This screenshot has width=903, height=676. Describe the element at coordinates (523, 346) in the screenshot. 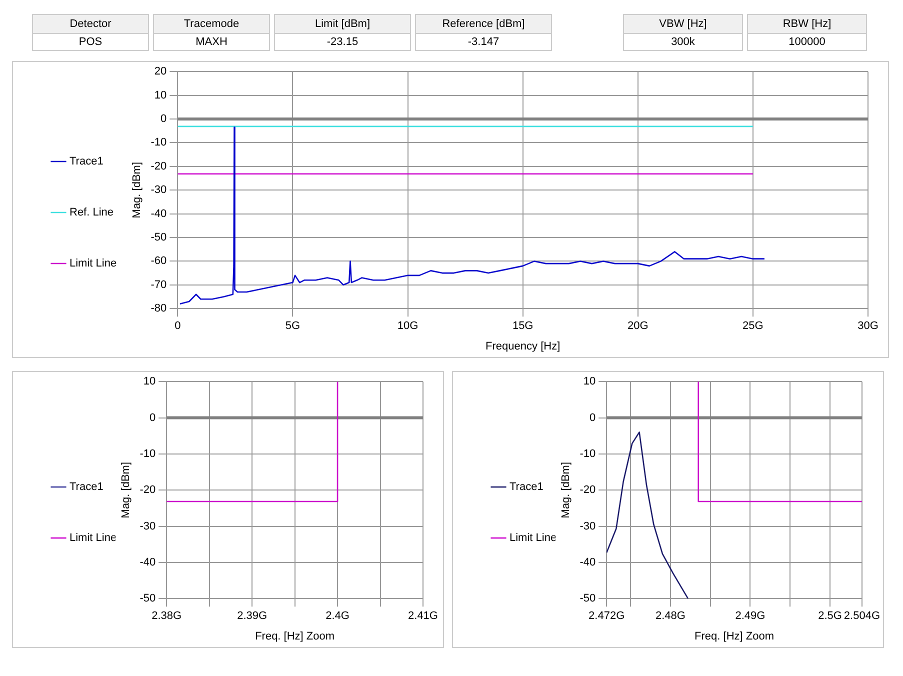

I see `x-axis-title: Frequency [Hz]` at that location.